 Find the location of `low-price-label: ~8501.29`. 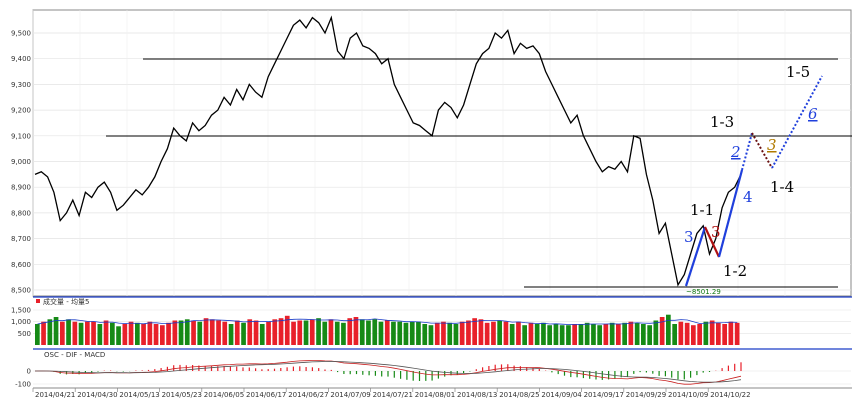

low-price-label: ~8501.29 is located at coordinates (703, 292).